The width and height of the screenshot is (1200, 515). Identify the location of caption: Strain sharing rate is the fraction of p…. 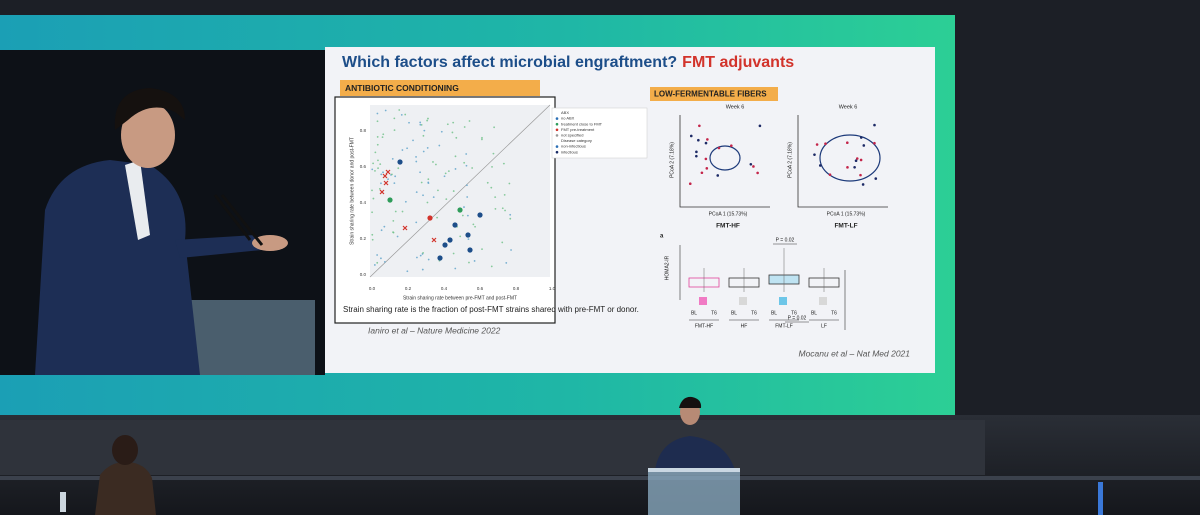
(491, 309).